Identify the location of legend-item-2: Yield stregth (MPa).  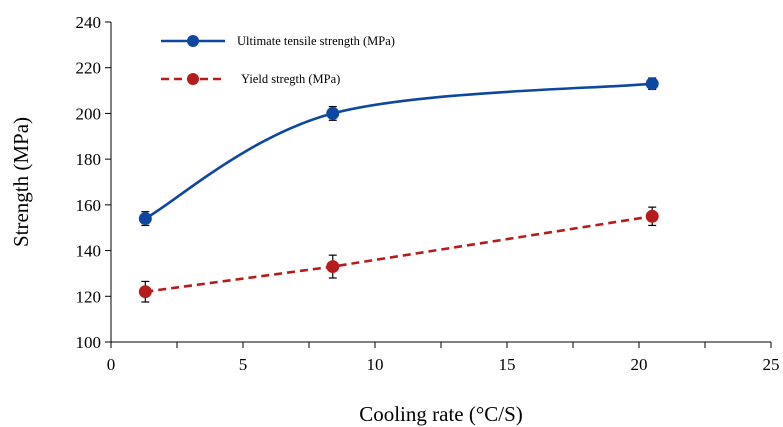
(250, 79).